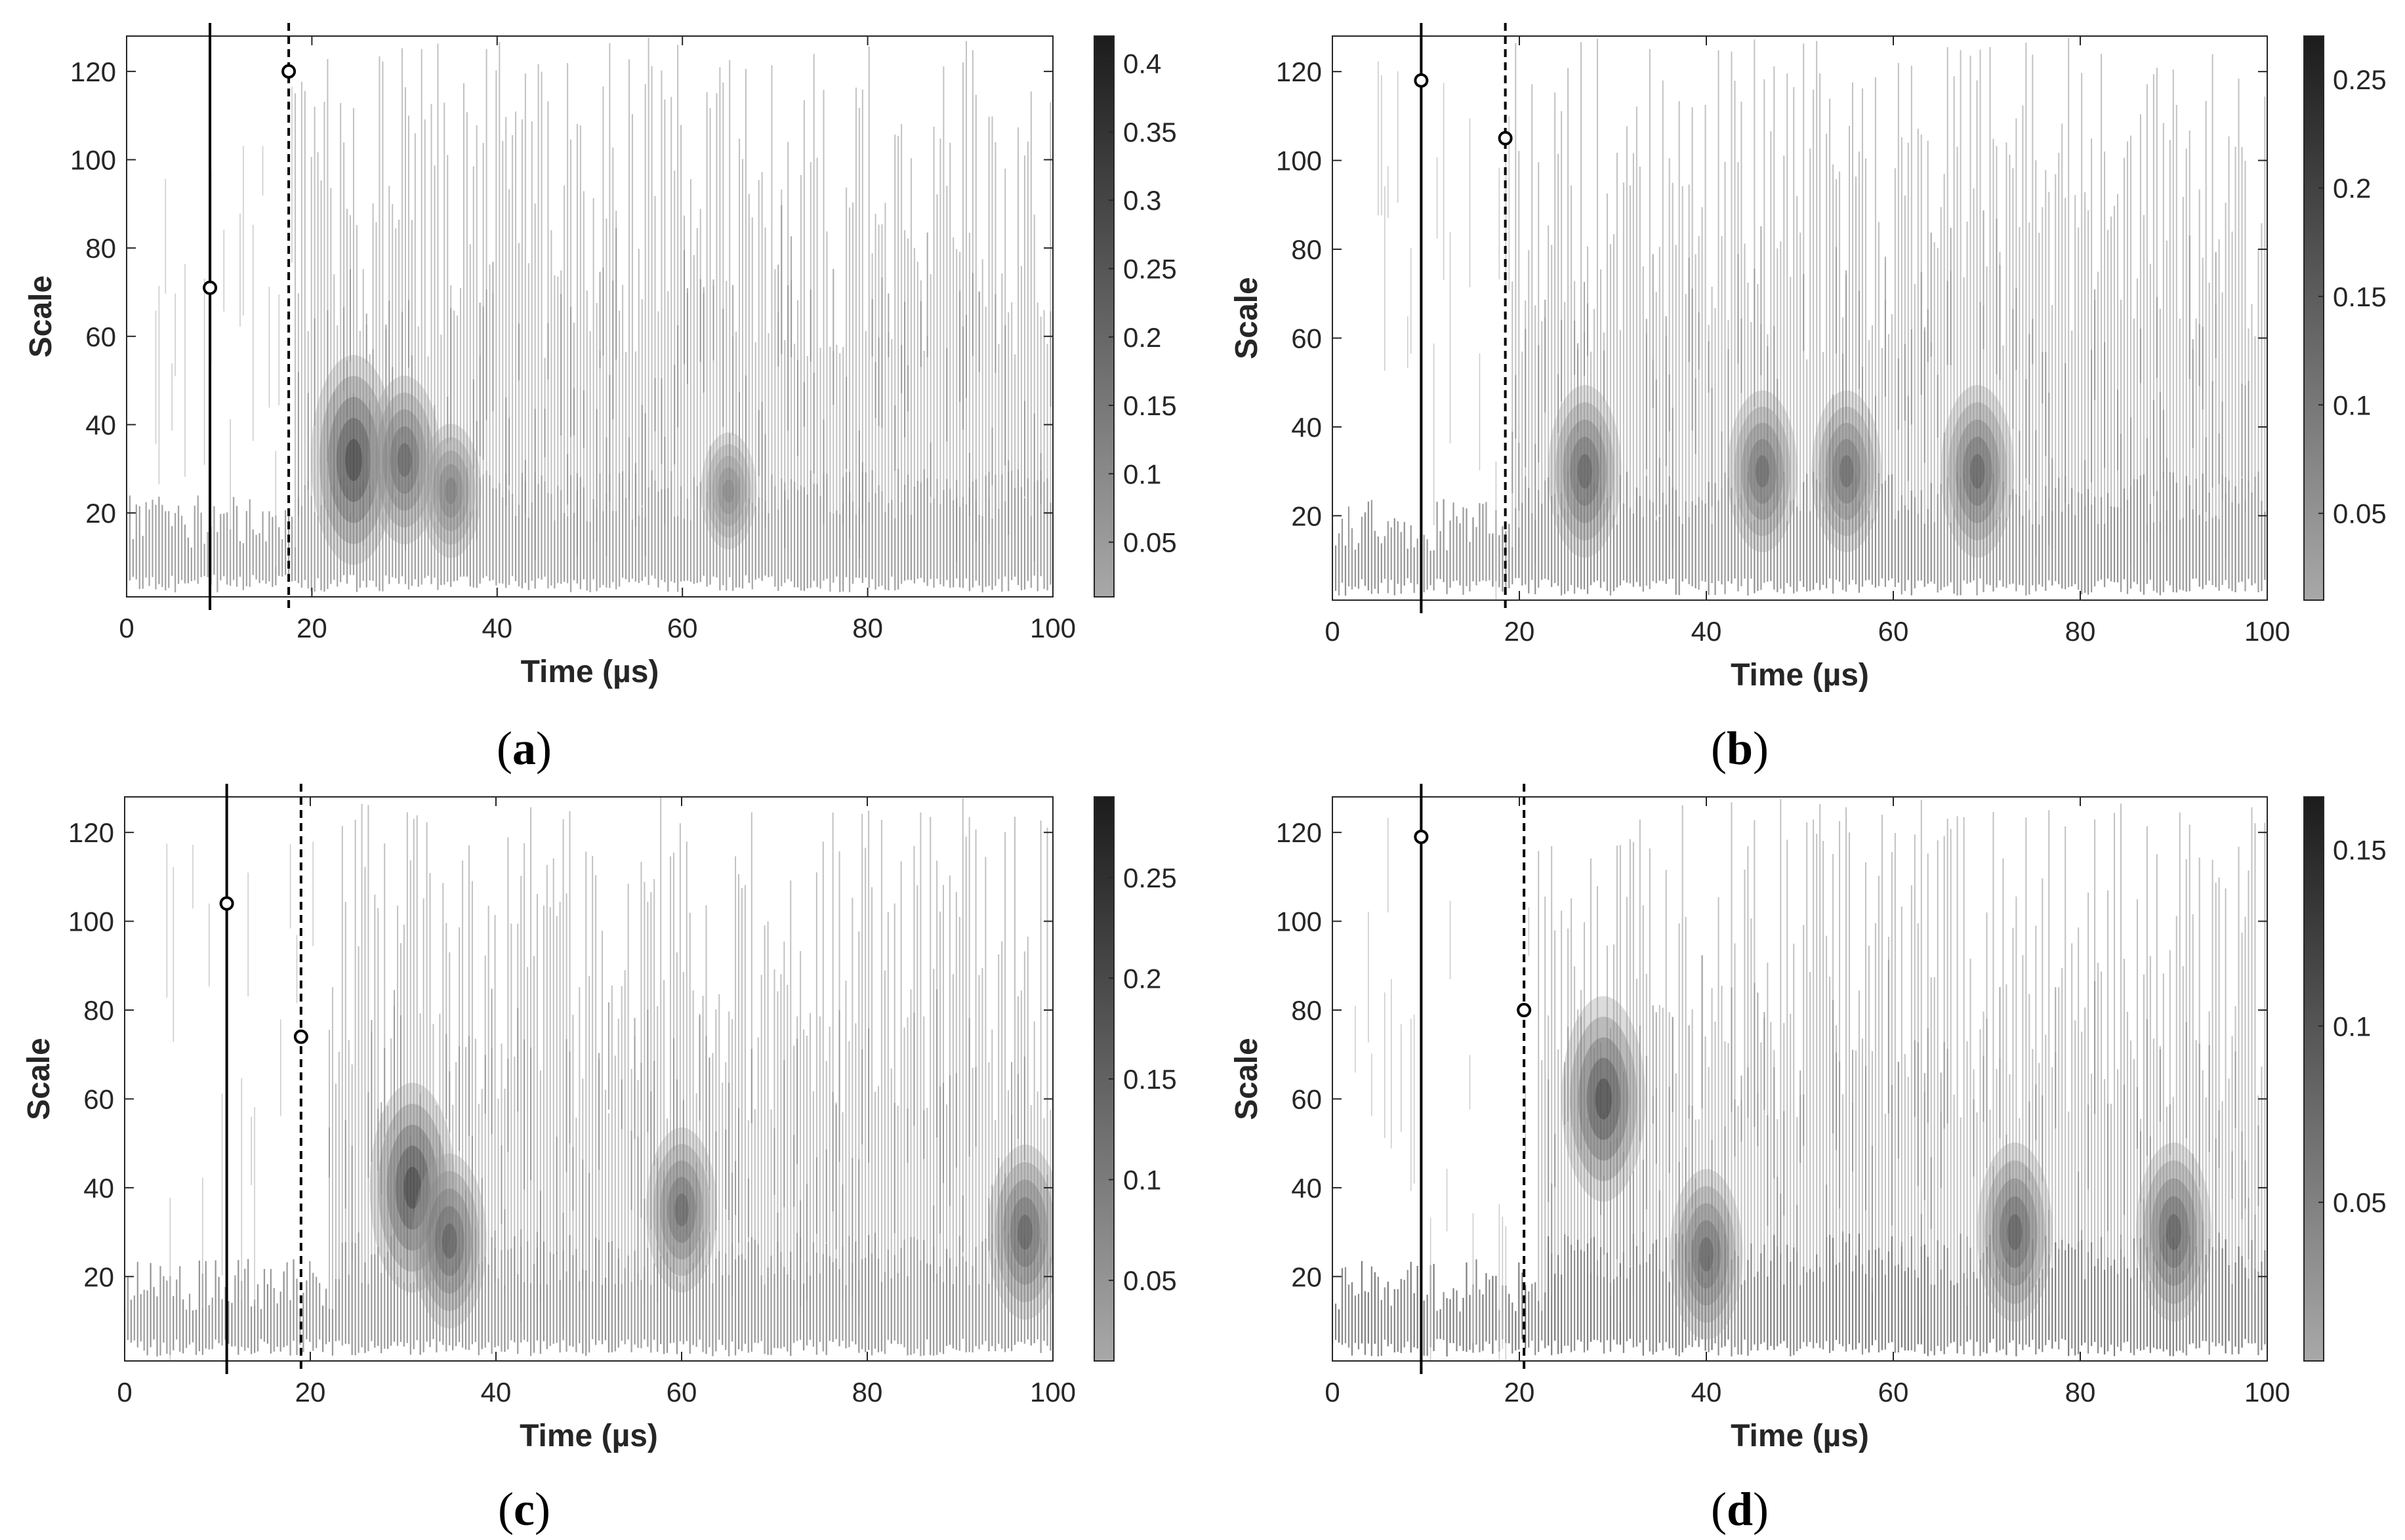 This screenshot has height=1540, width=2405. Describe the element at coordinates (1150, 132) in the screenshot. I see `colorbar-tick-label: 0.35` at that location.